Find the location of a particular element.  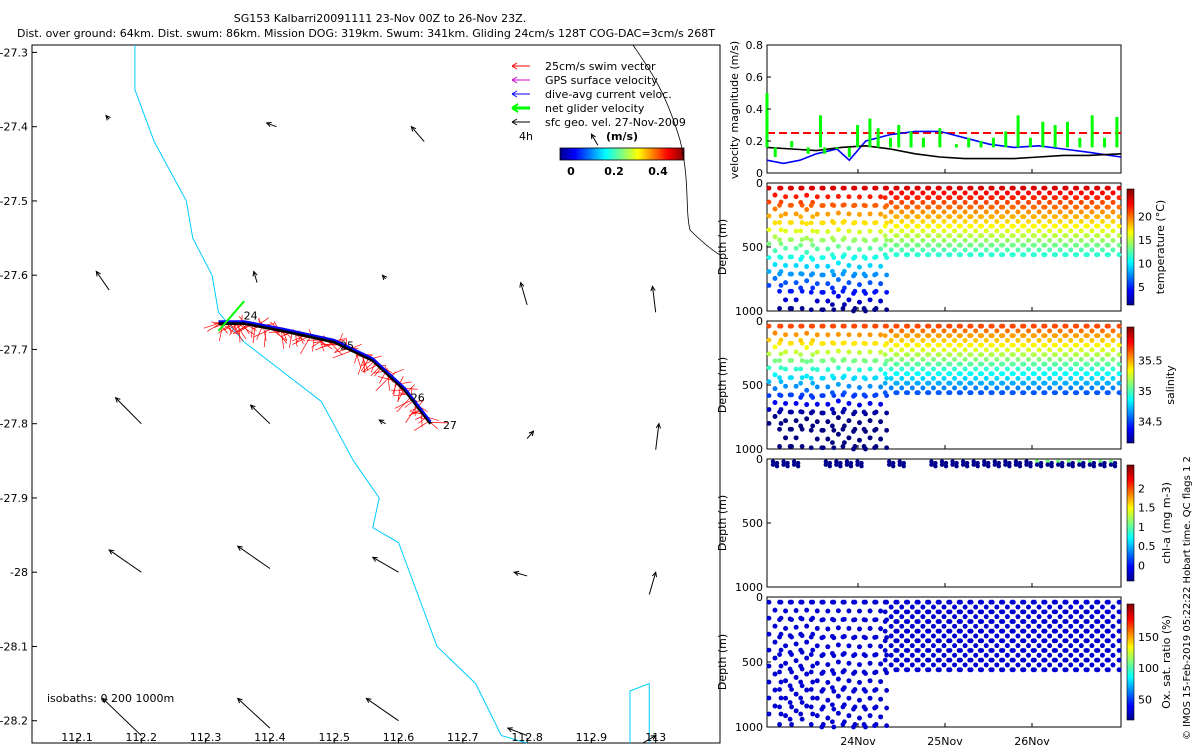

time-tick-label: 24Nov is located at coordinates (858, 741).